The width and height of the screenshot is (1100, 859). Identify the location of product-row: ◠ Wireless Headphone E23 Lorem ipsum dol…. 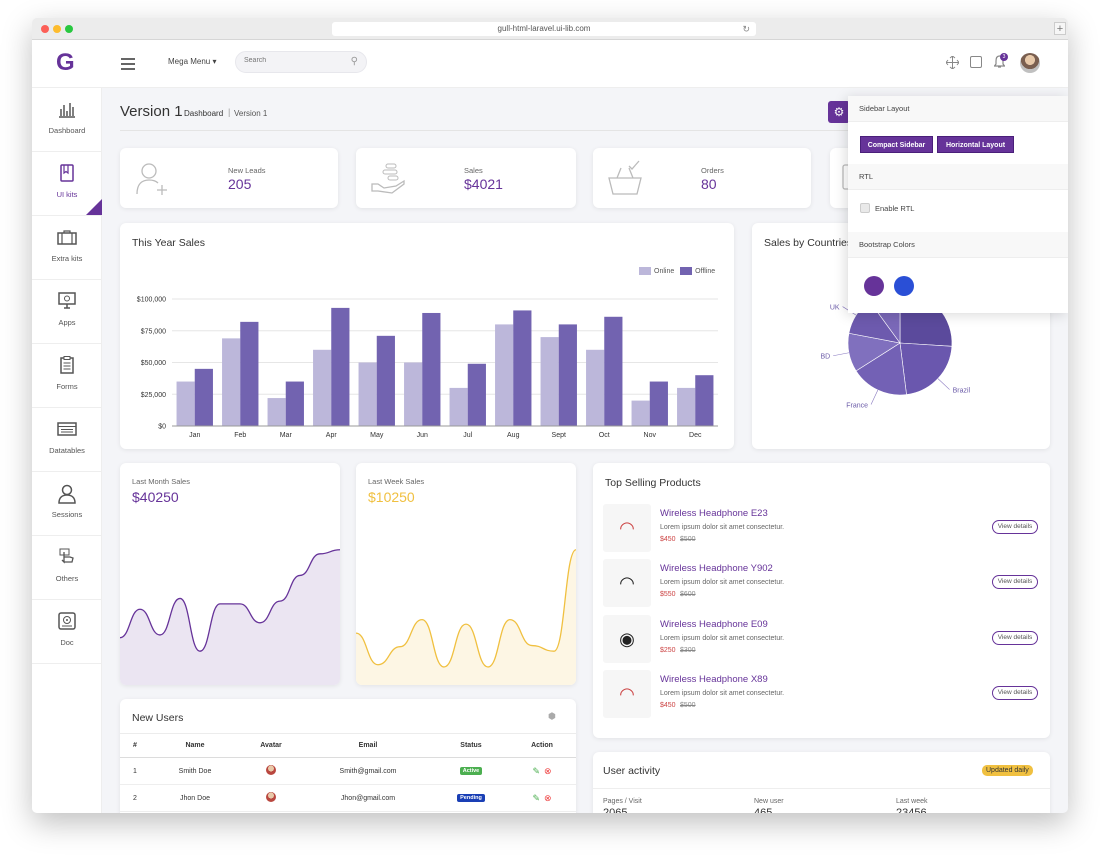
(820, 529).